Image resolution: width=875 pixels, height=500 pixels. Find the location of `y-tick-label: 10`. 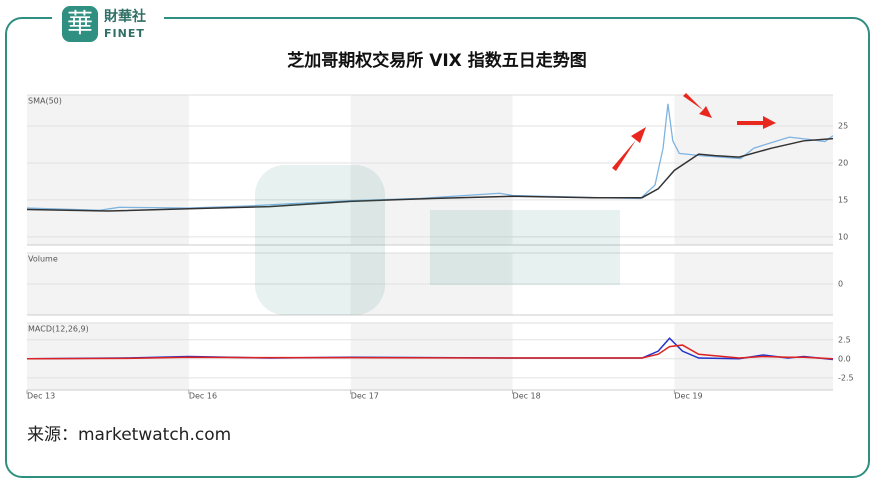

y-tick-label: 10 is located at coordinates (843, 236).